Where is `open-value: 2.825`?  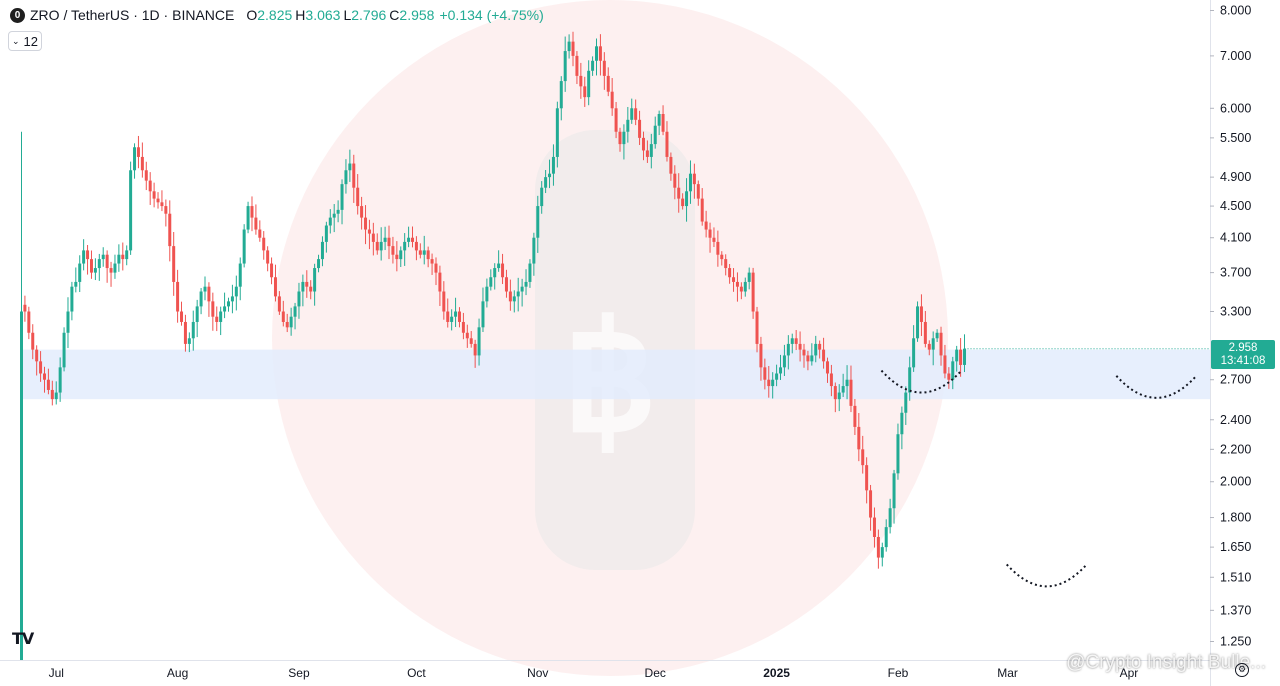 open-value: 2.825 is located at coordinates (275, 15).